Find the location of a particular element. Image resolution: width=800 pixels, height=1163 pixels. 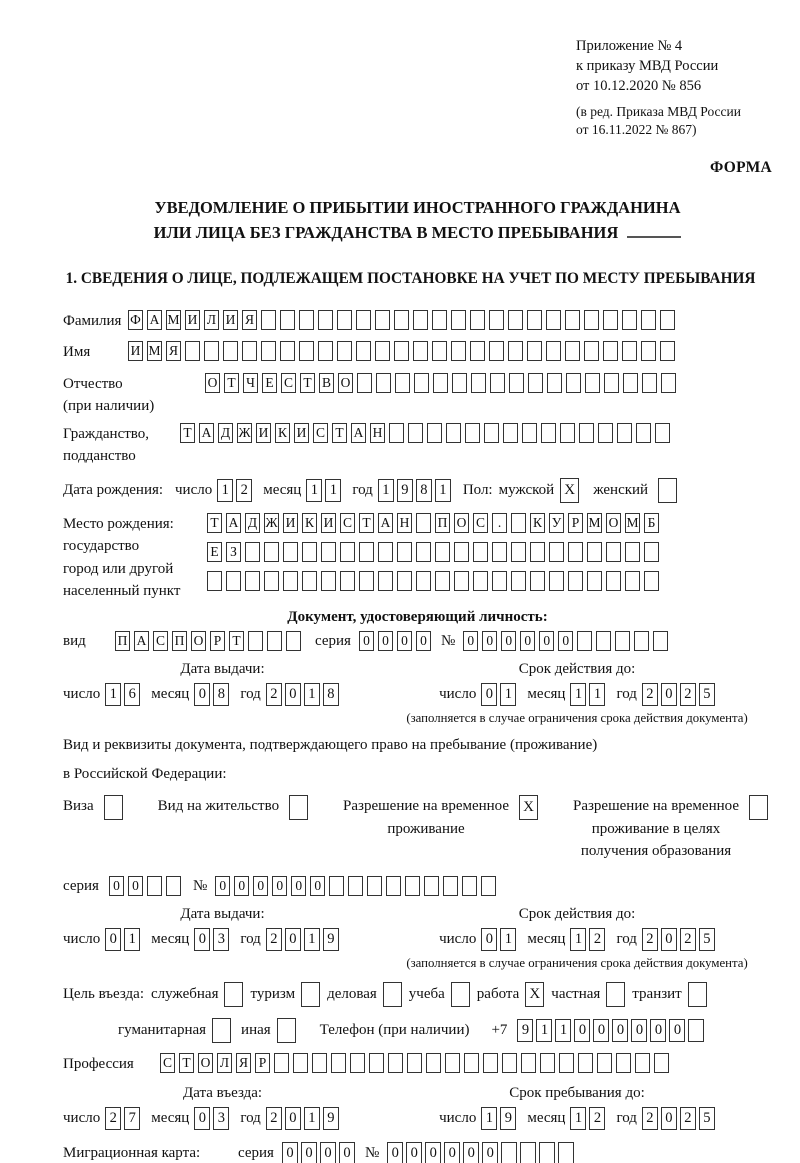

char-cell: Д is located at coordinates (225, 432).